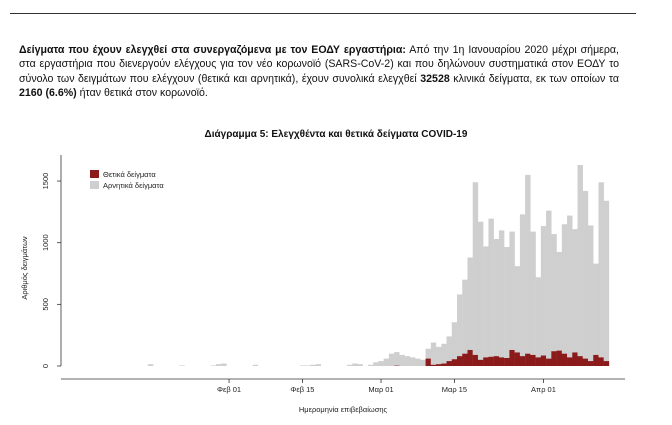 The width and height of the screenshot is (672, 425). What do you see at coordinates (323, 13) in the screenshot?
I see `top-rule` at bounding box center [323, 13].